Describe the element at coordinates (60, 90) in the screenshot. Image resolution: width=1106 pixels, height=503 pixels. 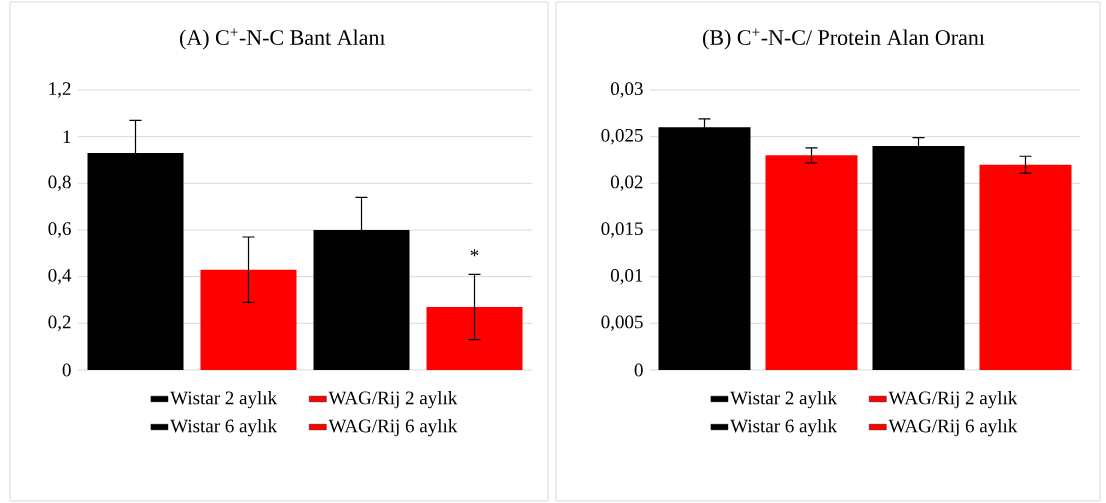
I see `y-tick-label: 1,2` at that location.